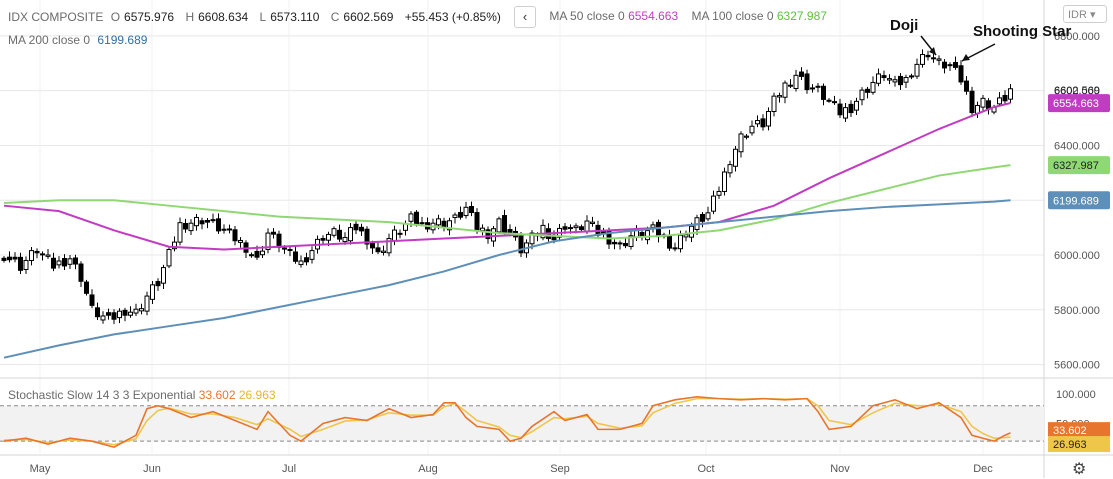  What do you see at coordinates (840, 469) in the screenshot?
I see `time-tick-label: Nov` at bounding box center [840, 469].